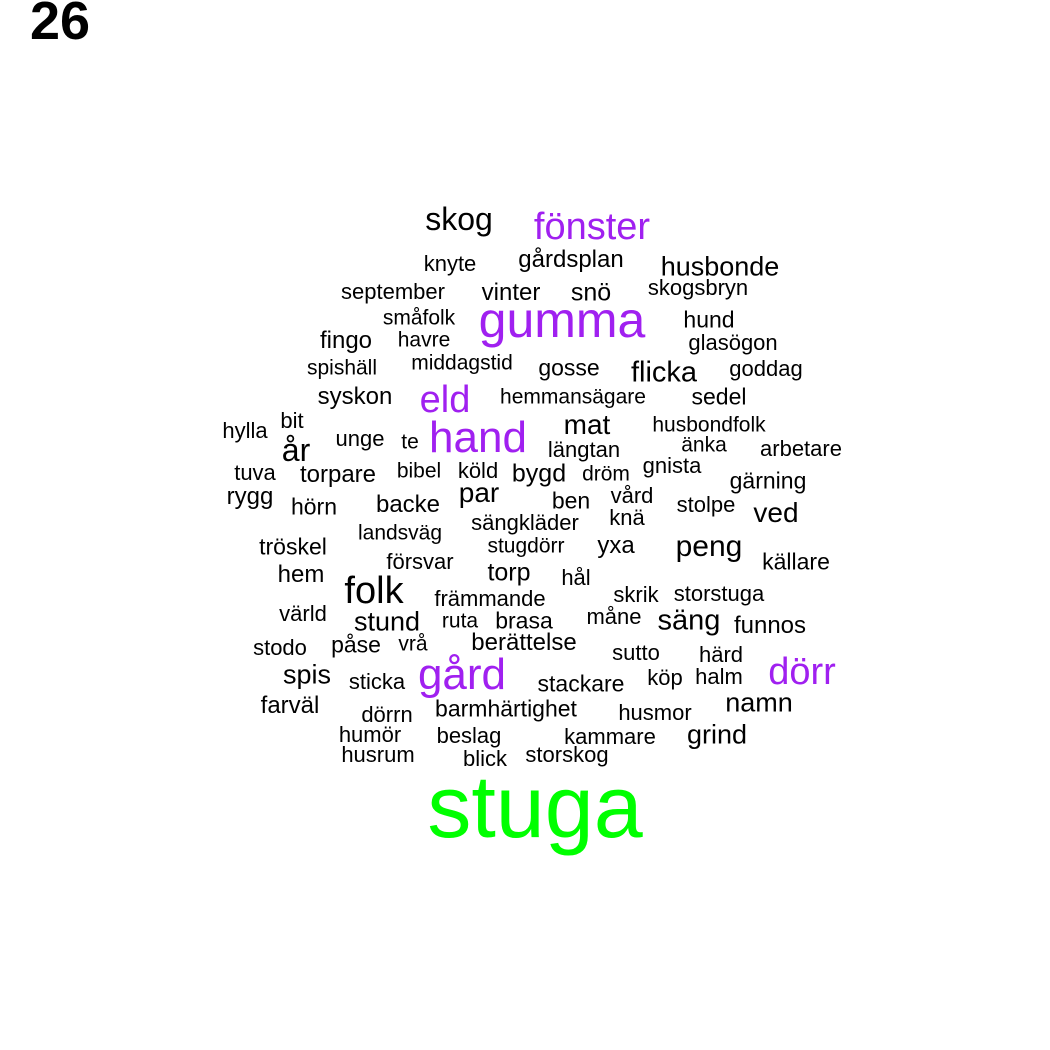  What do you see at coordinates (525, 522) in the screenshot?
I see `cloud-word: sängkläder` at bounding box center [525, 522].